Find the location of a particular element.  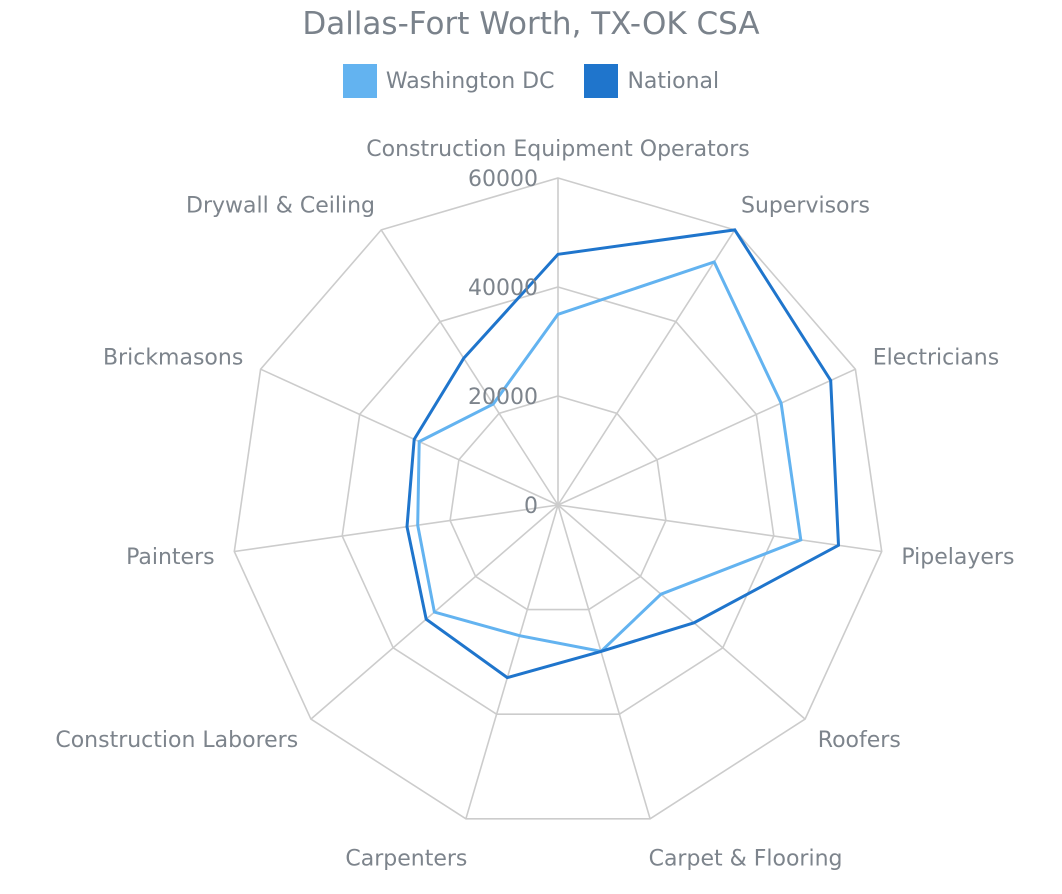

radial-tick-label: 40000 is located at coordinates (503, 288).